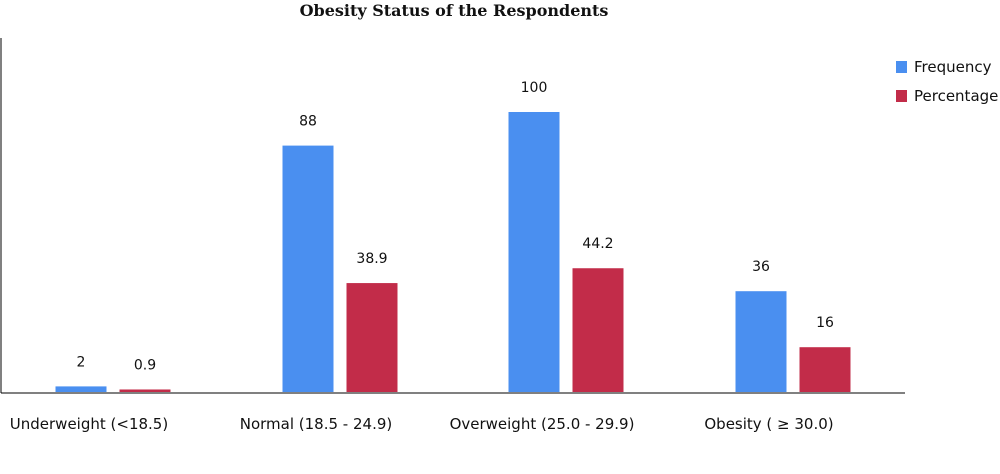 This screenshot has width=1000, height=474. I want to click on data-label-percentage-3: 16, so click(825, 323).